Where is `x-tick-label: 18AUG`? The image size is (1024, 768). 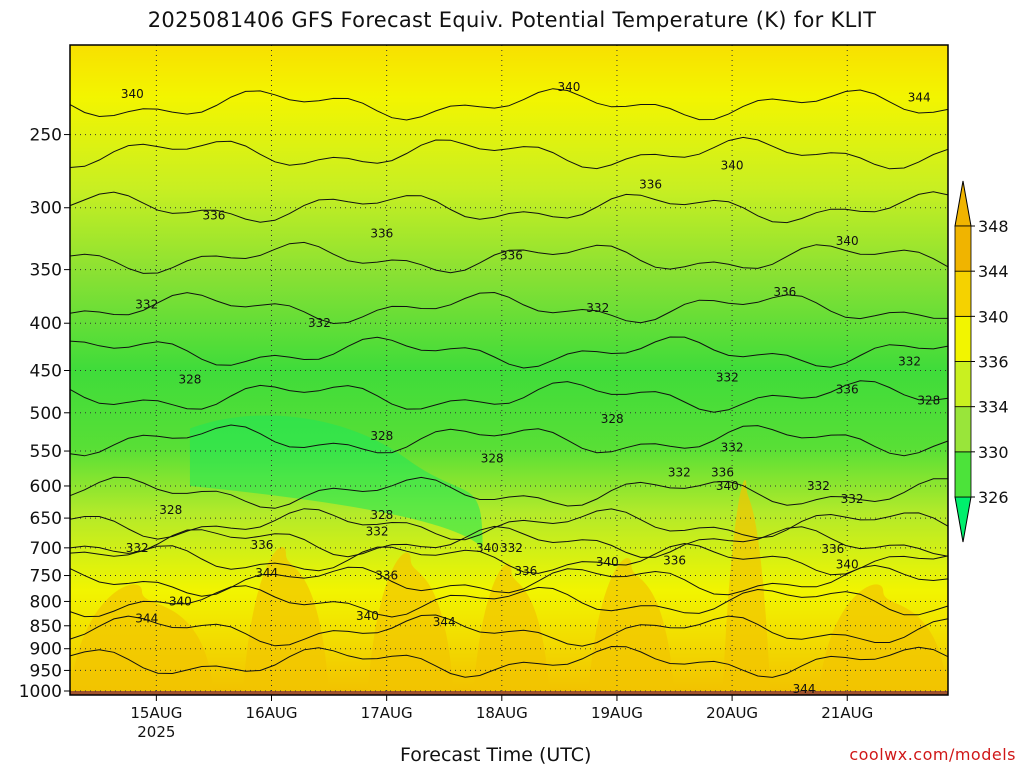 x-tick-label: 18AUG is located at coordinates (502, 713).